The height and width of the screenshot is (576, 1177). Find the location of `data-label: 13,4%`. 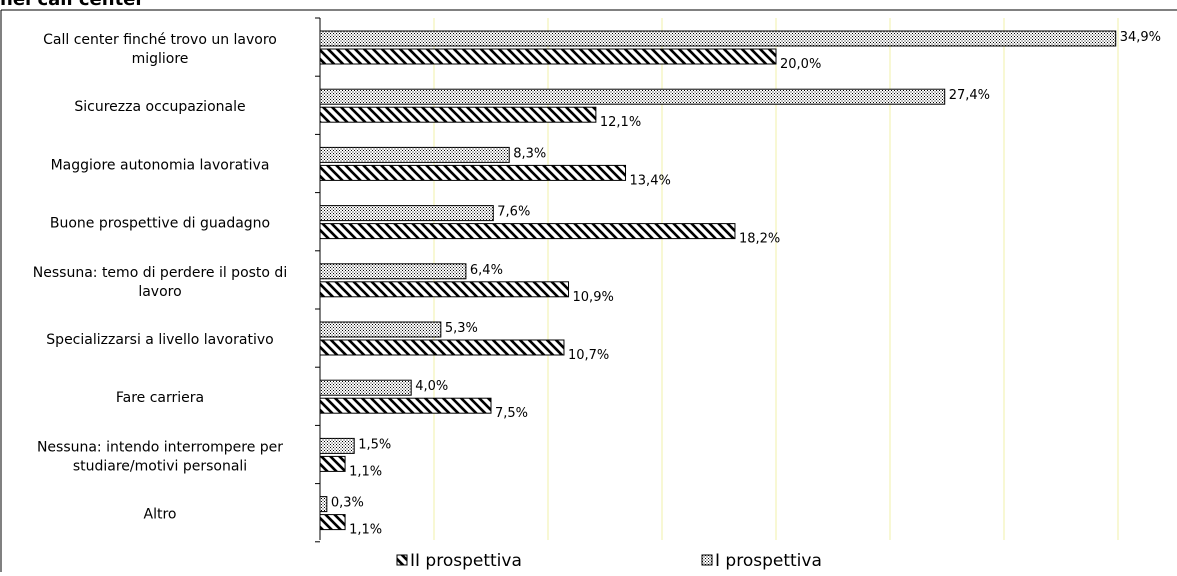

data-label: 13,4% is located at coordinates (650, 180).